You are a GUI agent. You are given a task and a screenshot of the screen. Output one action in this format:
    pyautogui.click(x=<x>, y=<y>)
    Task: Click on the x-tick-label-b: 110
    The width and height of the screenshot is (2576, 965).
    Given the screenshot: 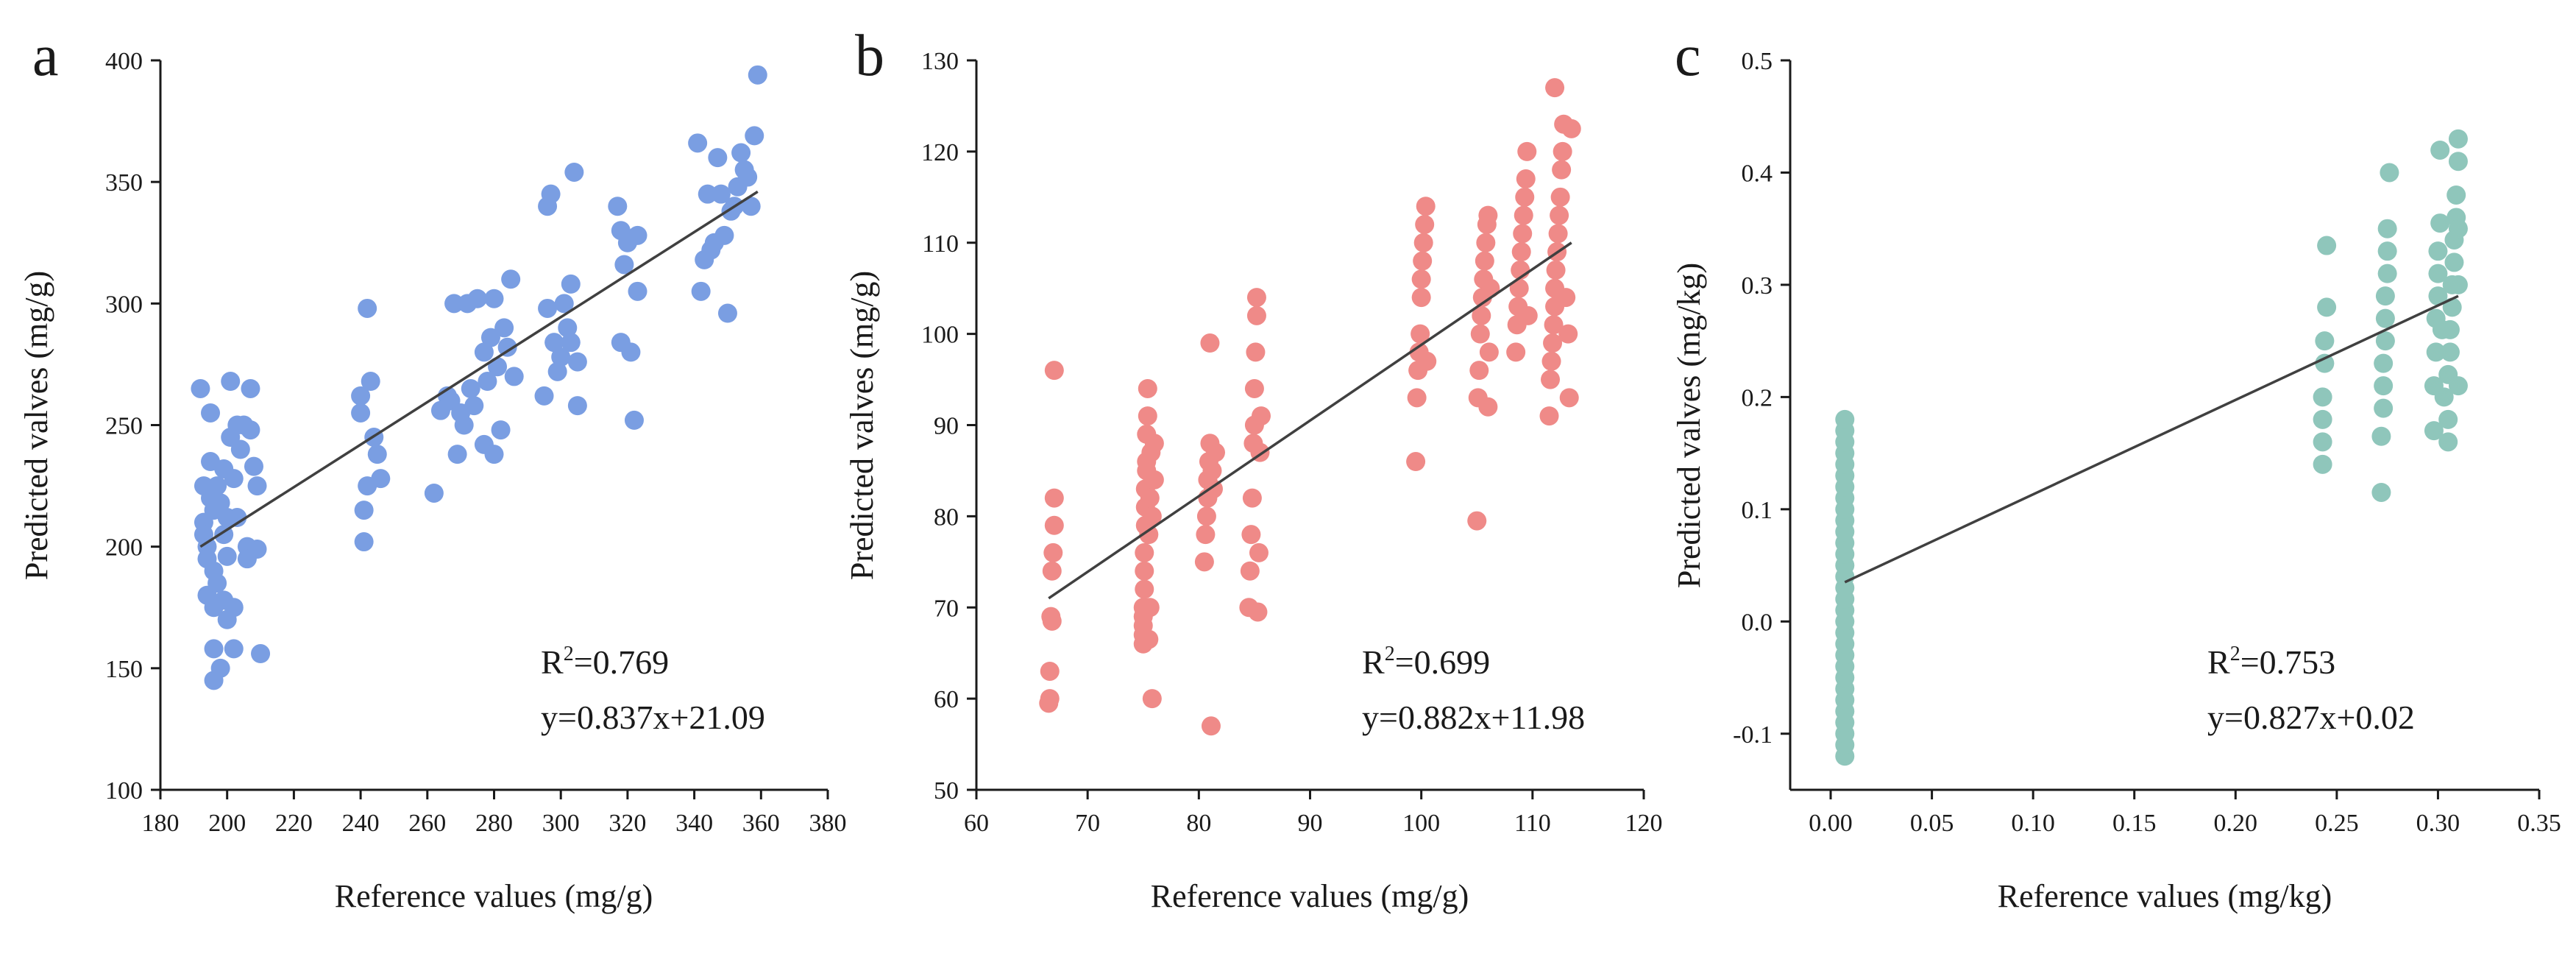 What is the action you would take?
    pyautogui.click(x=1532, y=823)
    